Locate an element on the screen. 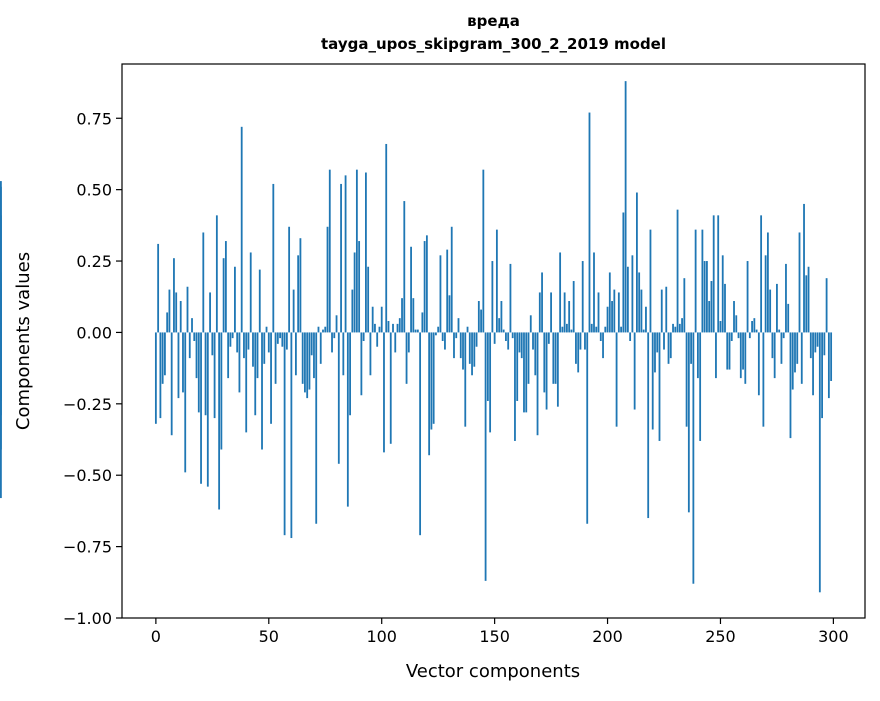 The image size is (880, 701). x-tick-label: 250 is located at coordinates (720, 636).